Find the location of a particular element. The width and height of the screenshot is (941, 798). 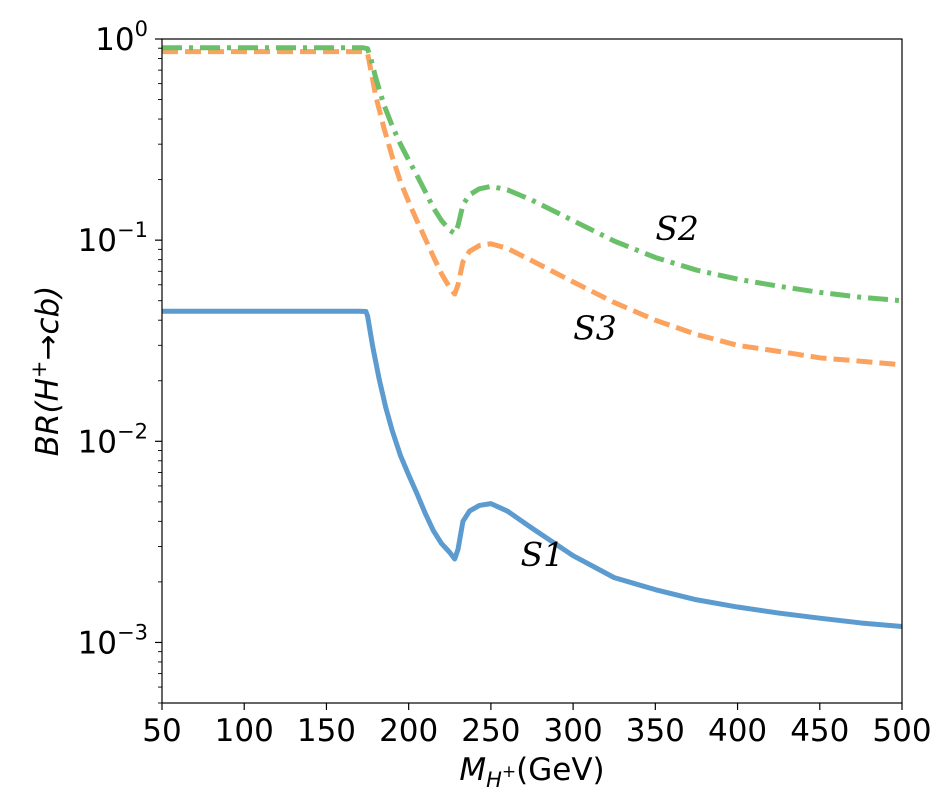

series-label-s1: S1 is located at coordinates (542, 554).